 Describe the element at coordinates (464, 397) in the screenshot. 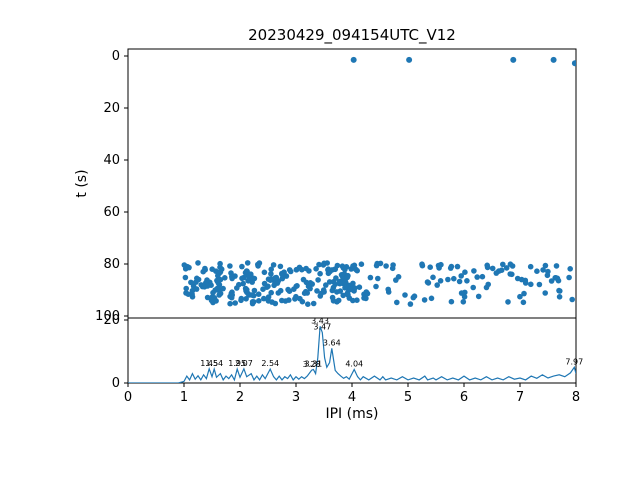

I see `x-tick-label: 6` at that location.